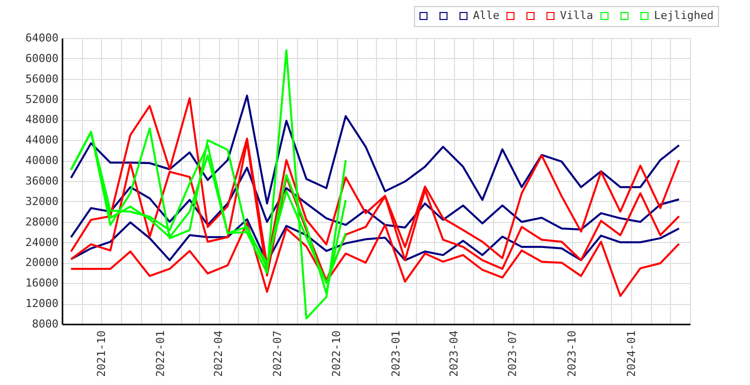 This screenshot has height=385, width=750. Describe the element at coordinates (41, 242) in the screenshot. I see `y-tick-label: 24000` at that location.